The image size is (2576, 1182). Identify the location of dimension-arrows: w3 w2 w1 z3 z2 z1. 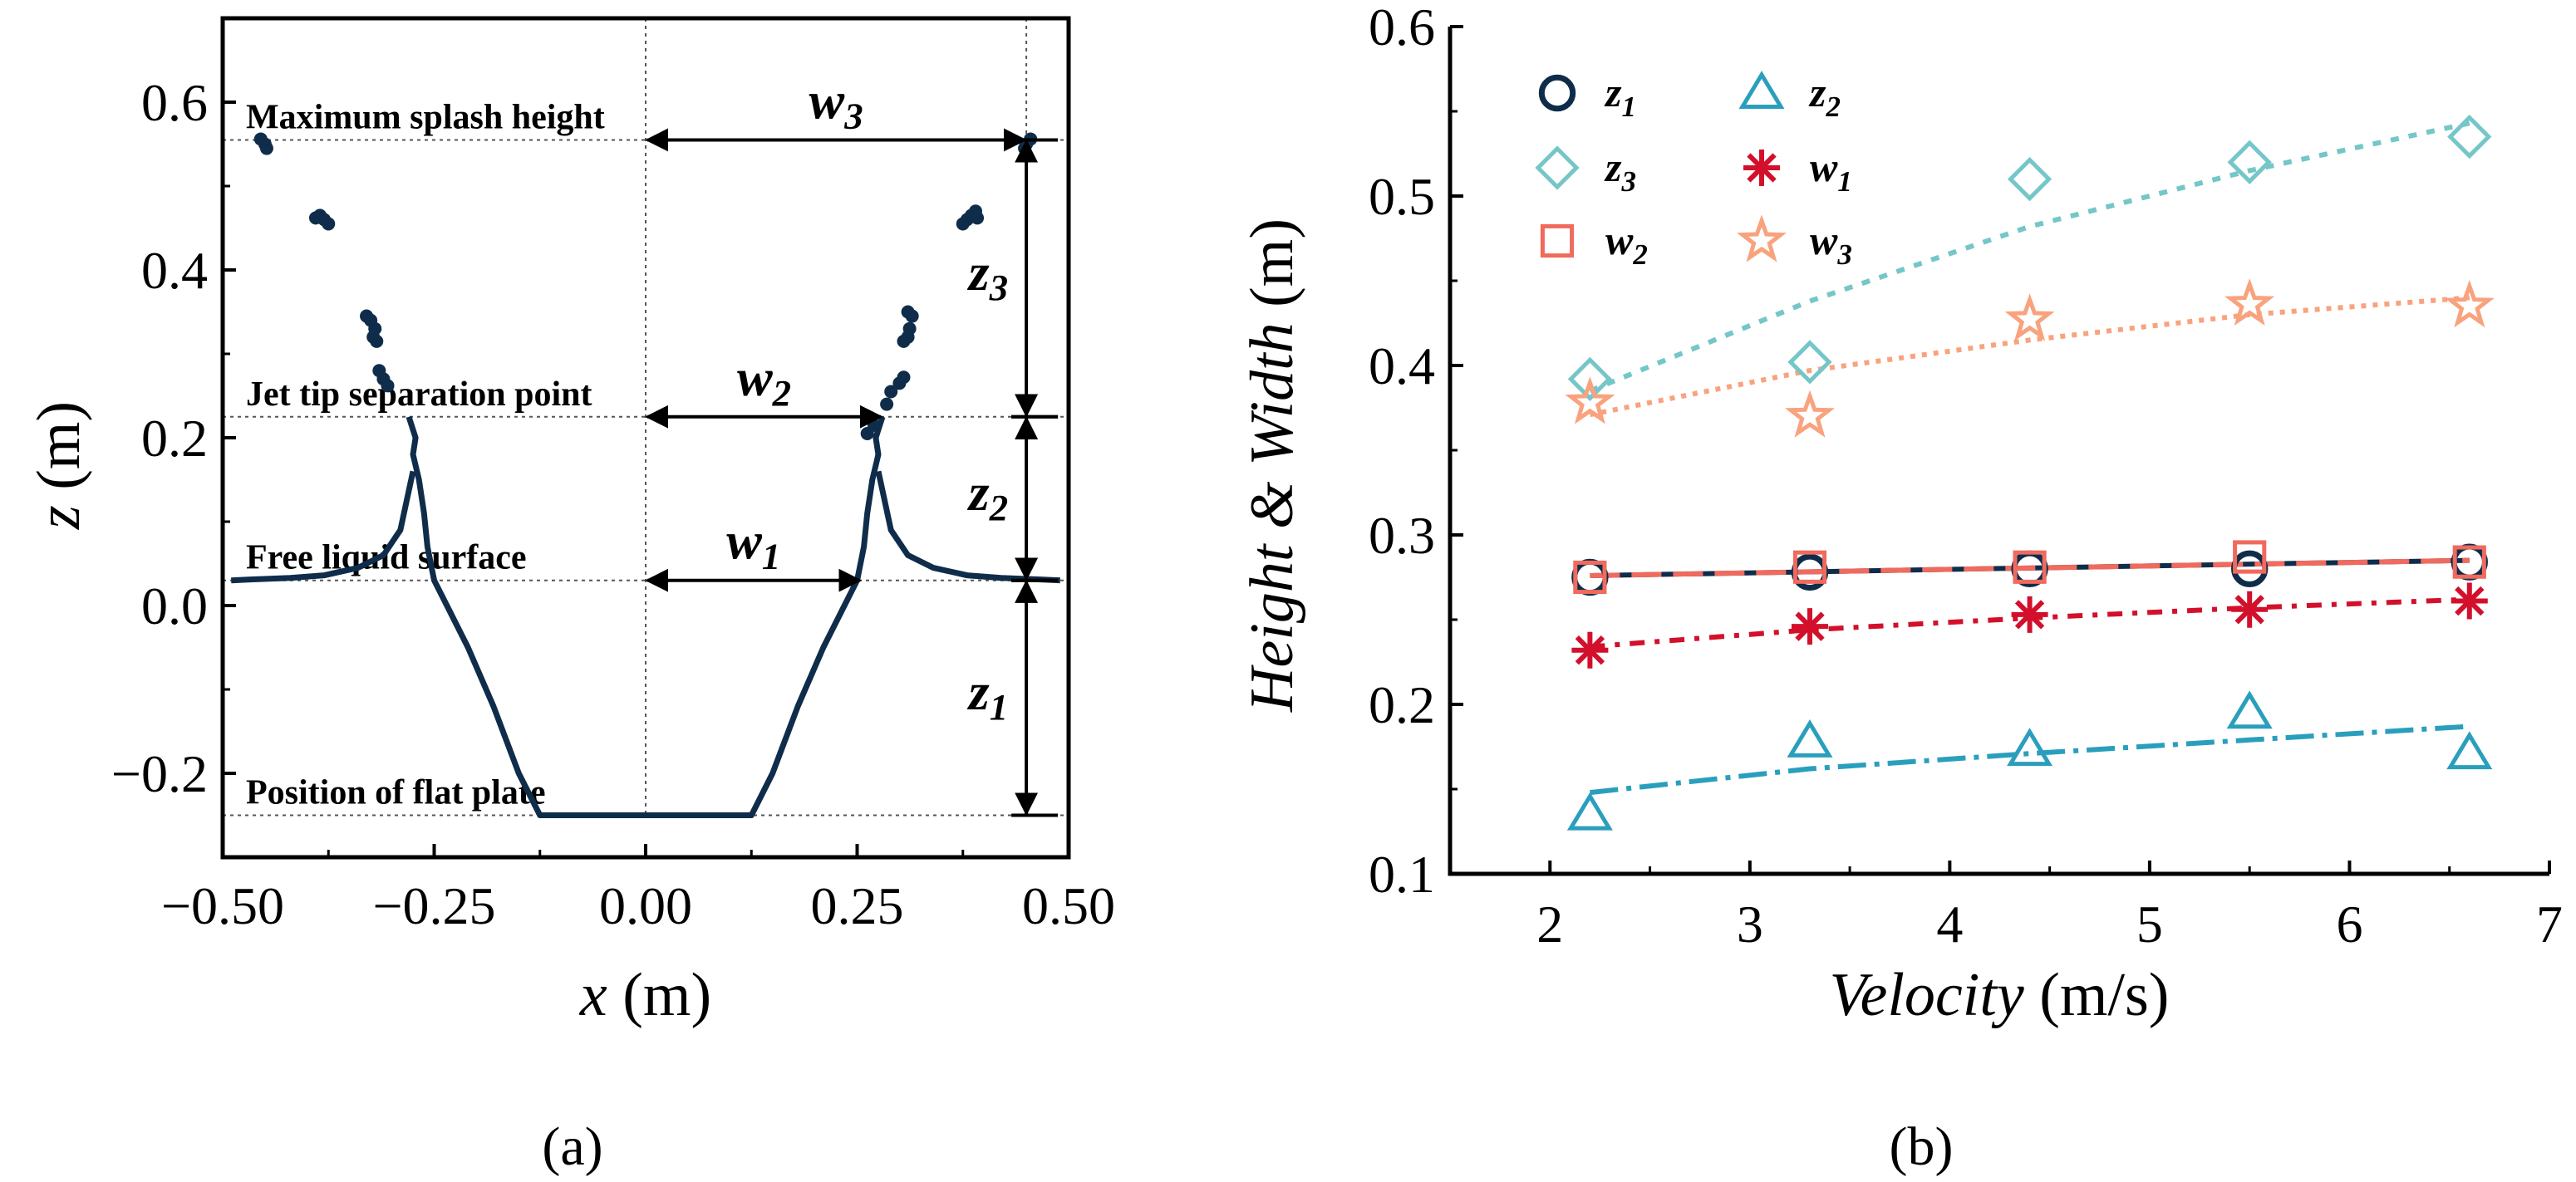
(852, 444).